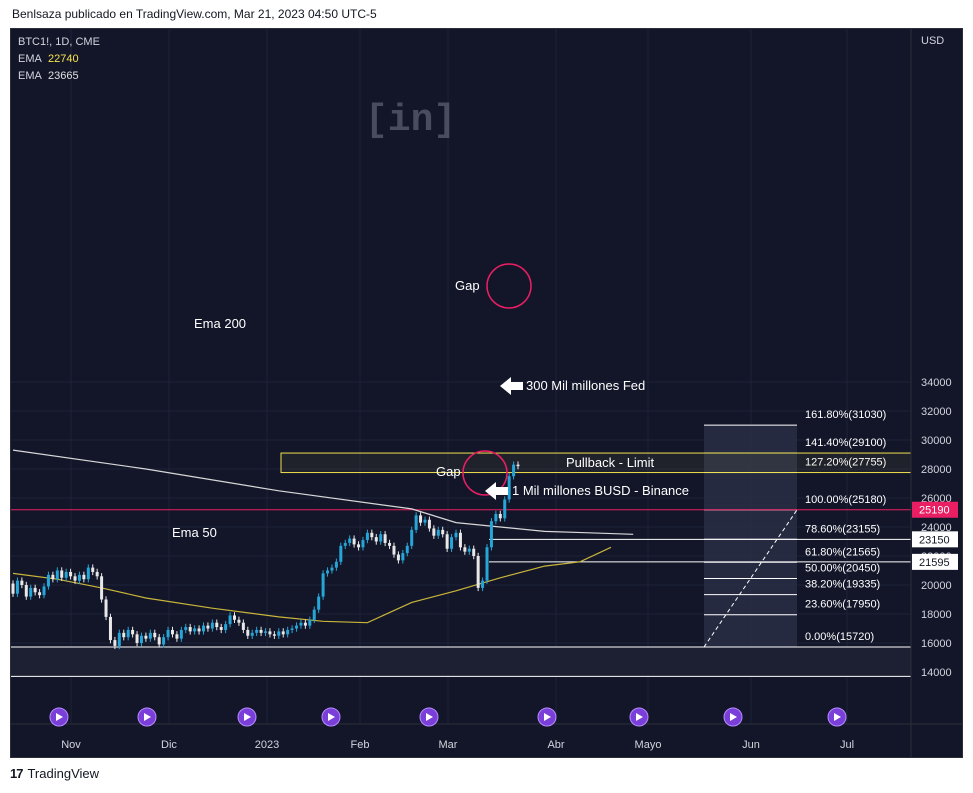 The width and height of the screenshot is (973, 793). Describe the element at coordinates (845, 443) in the screenshot. I see `fib-level-label: 141.40%(29100)` at that location.